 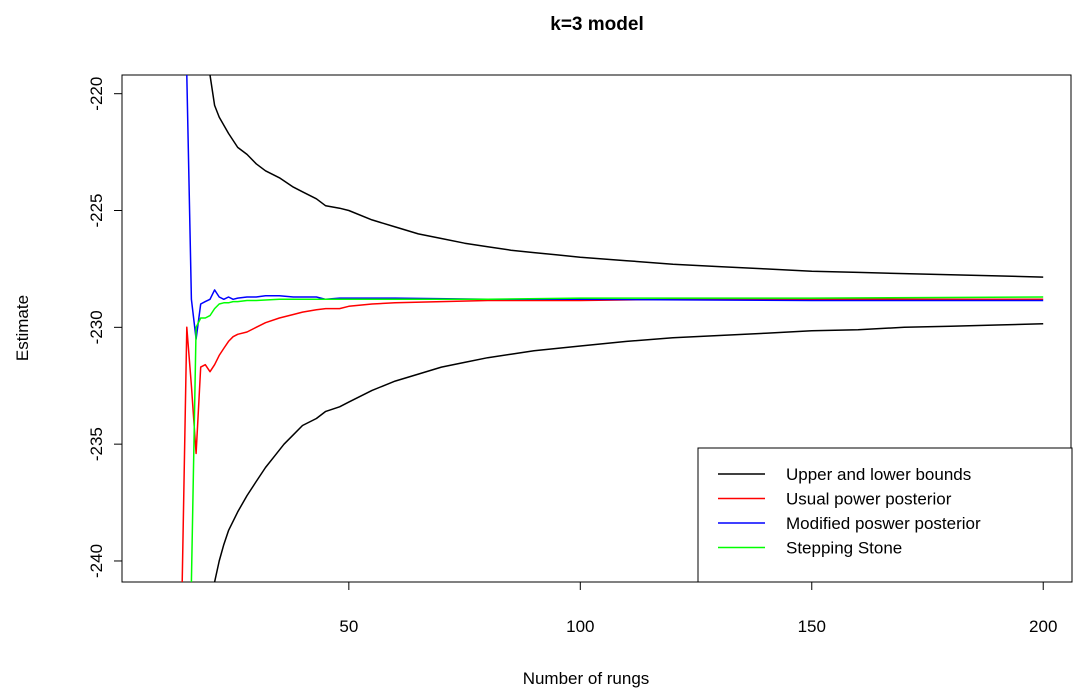 I want to click on legend-entry: Upper and lower bounds, so click(x=878, y=474).